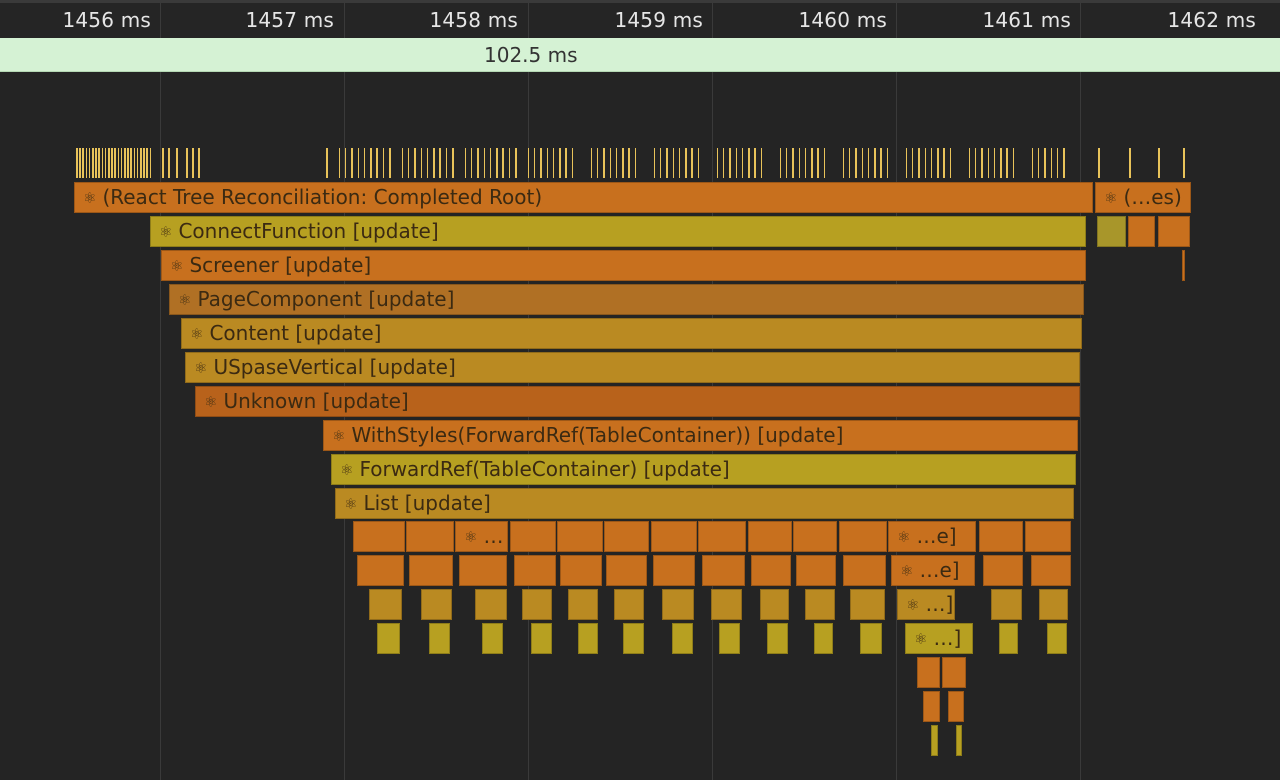  What do you see at coordinates (618, 231) in the screenshot?
I see `frame-connect-function: ⚛ ConnectFunction [update]` at bounding box center [618, 231].